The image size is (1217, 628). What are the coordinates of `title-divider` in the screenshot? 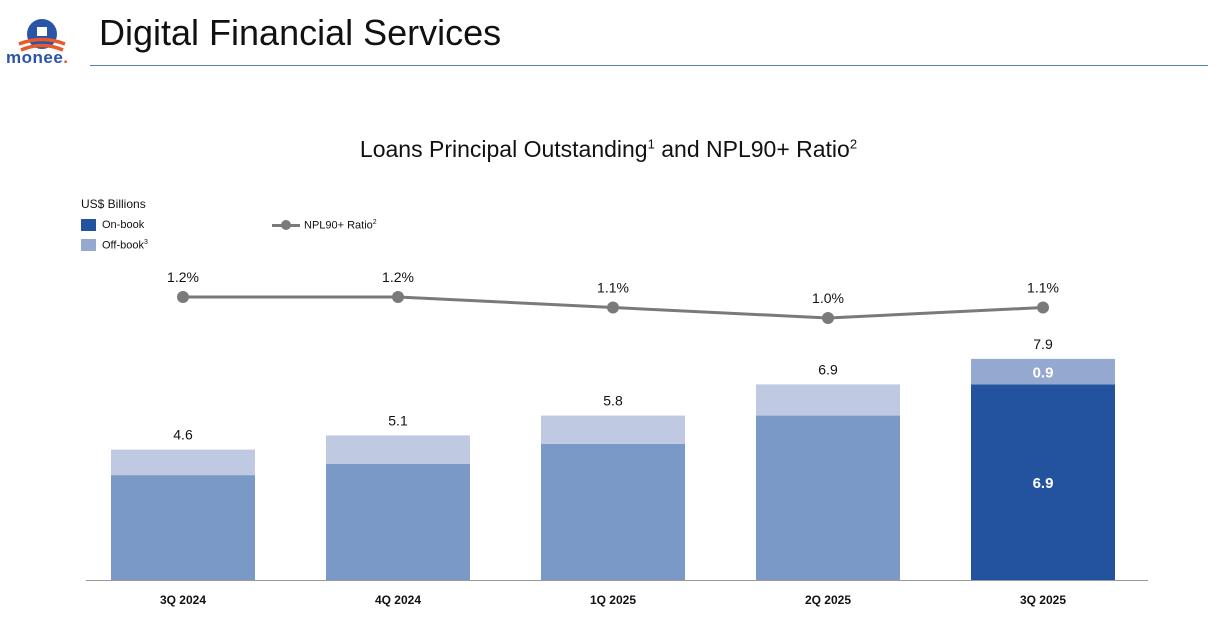 It's located at (649, 65).